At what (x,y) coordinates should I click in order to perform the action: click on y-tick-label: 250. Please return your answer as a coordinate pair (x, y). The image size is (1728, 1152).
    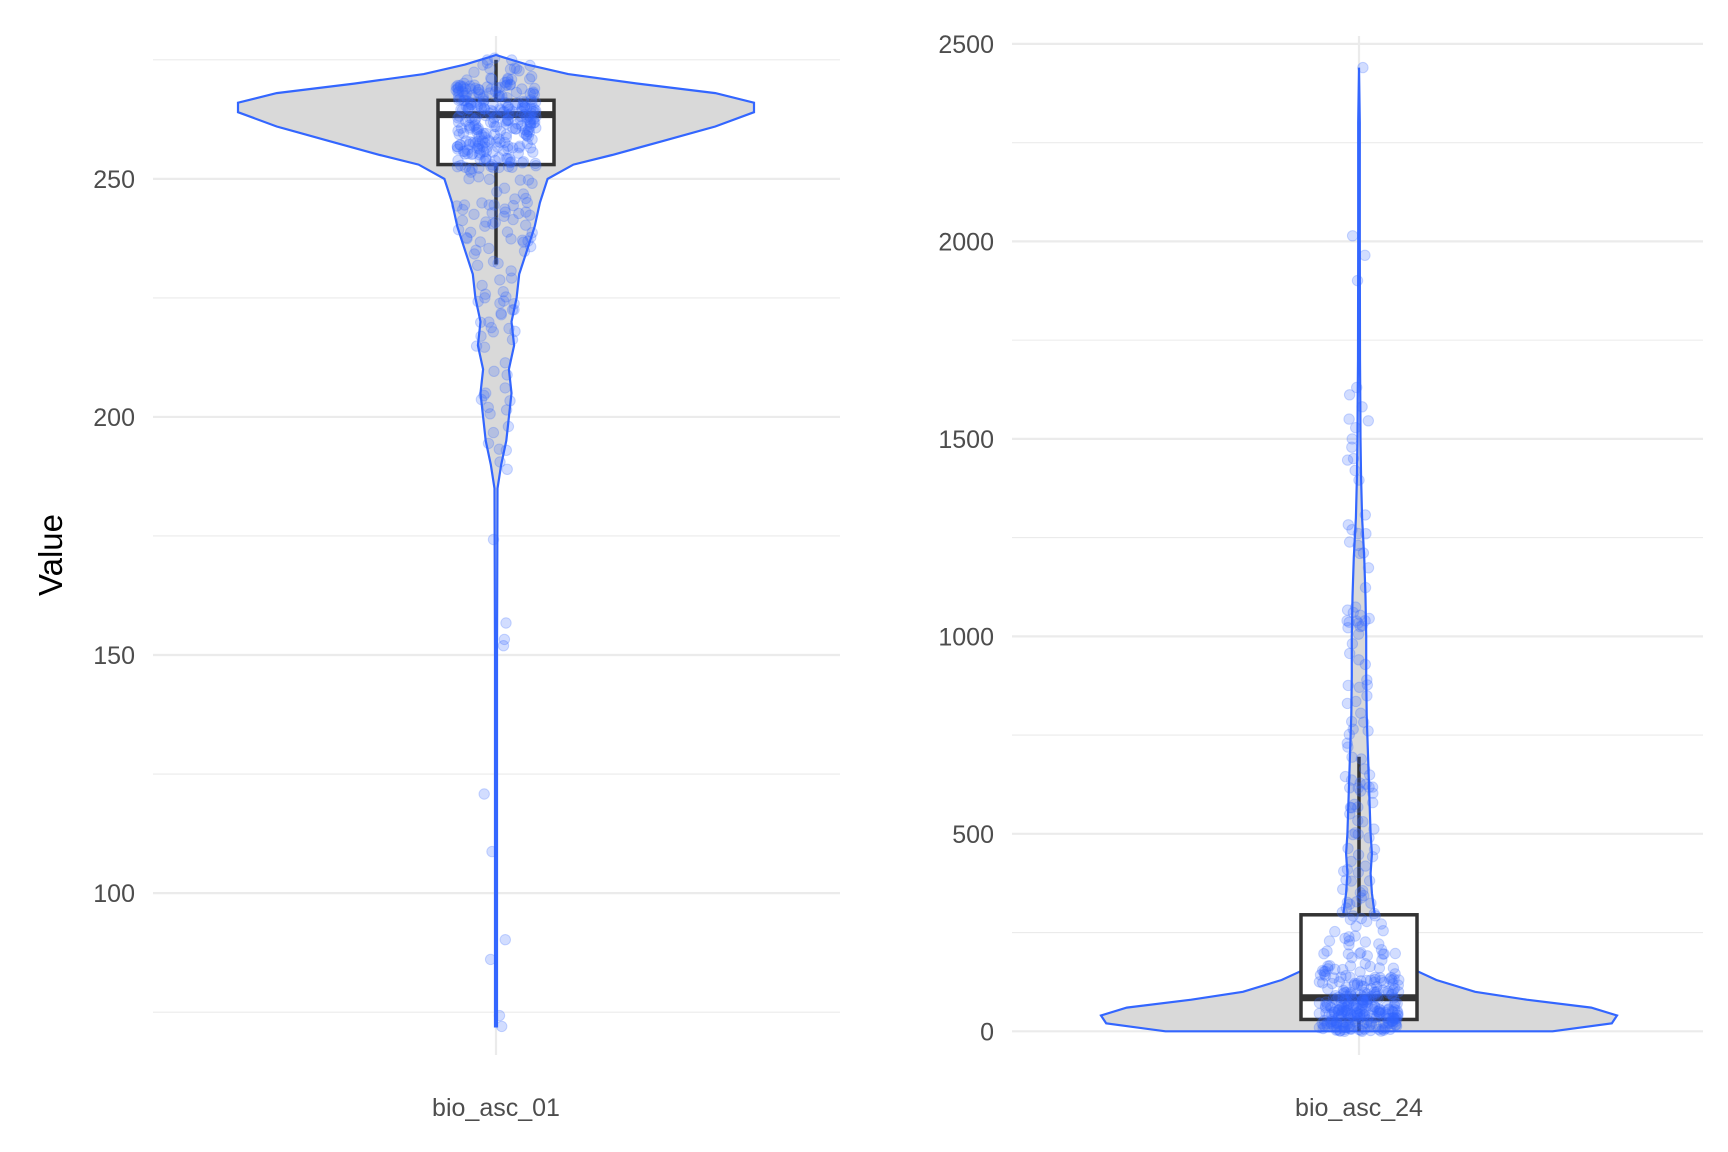
    Looking at the image, I should click on (114, 180).